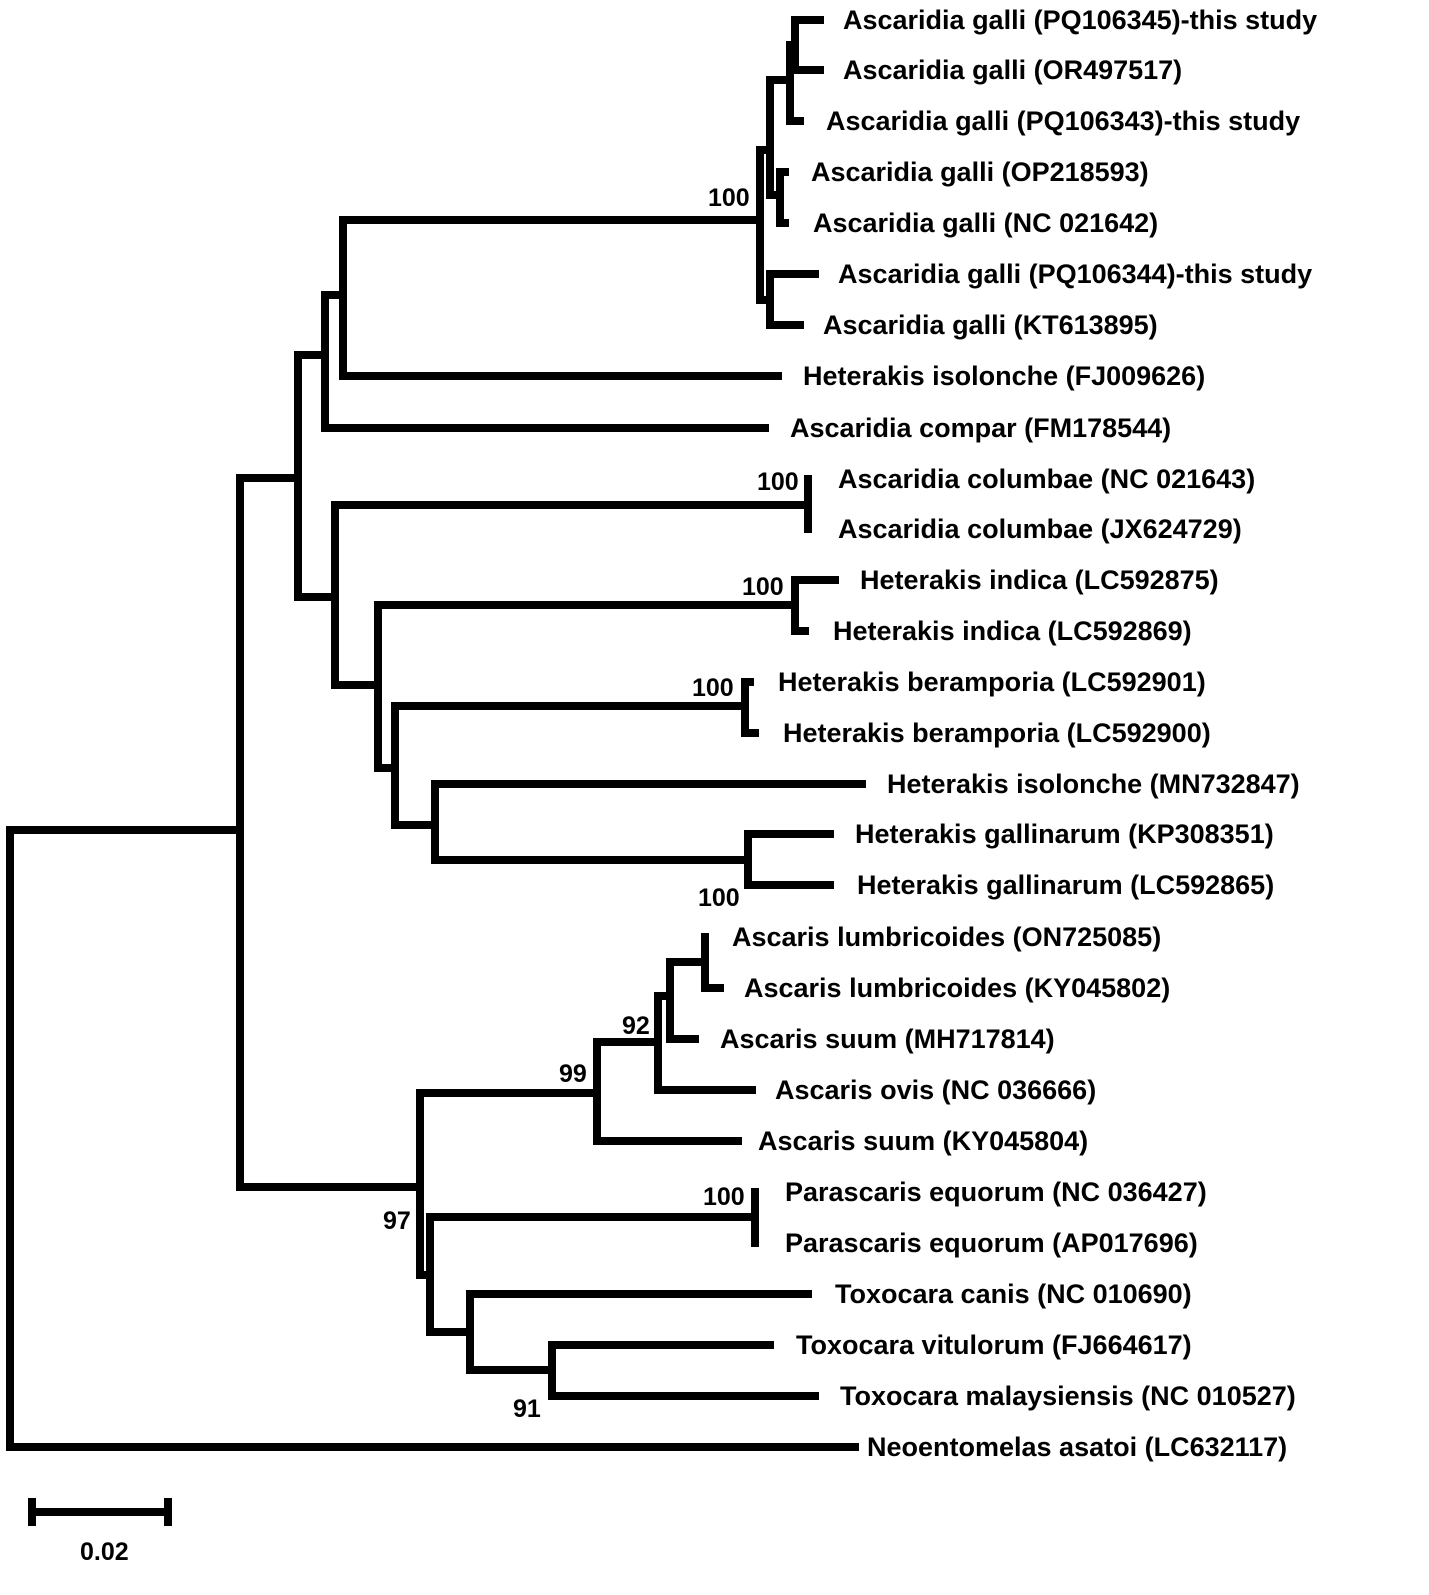 Image resolution: width=1429 pixels, height=1595 pixels. I want to click on scale-bar: 0.02, so click(100, 1532).